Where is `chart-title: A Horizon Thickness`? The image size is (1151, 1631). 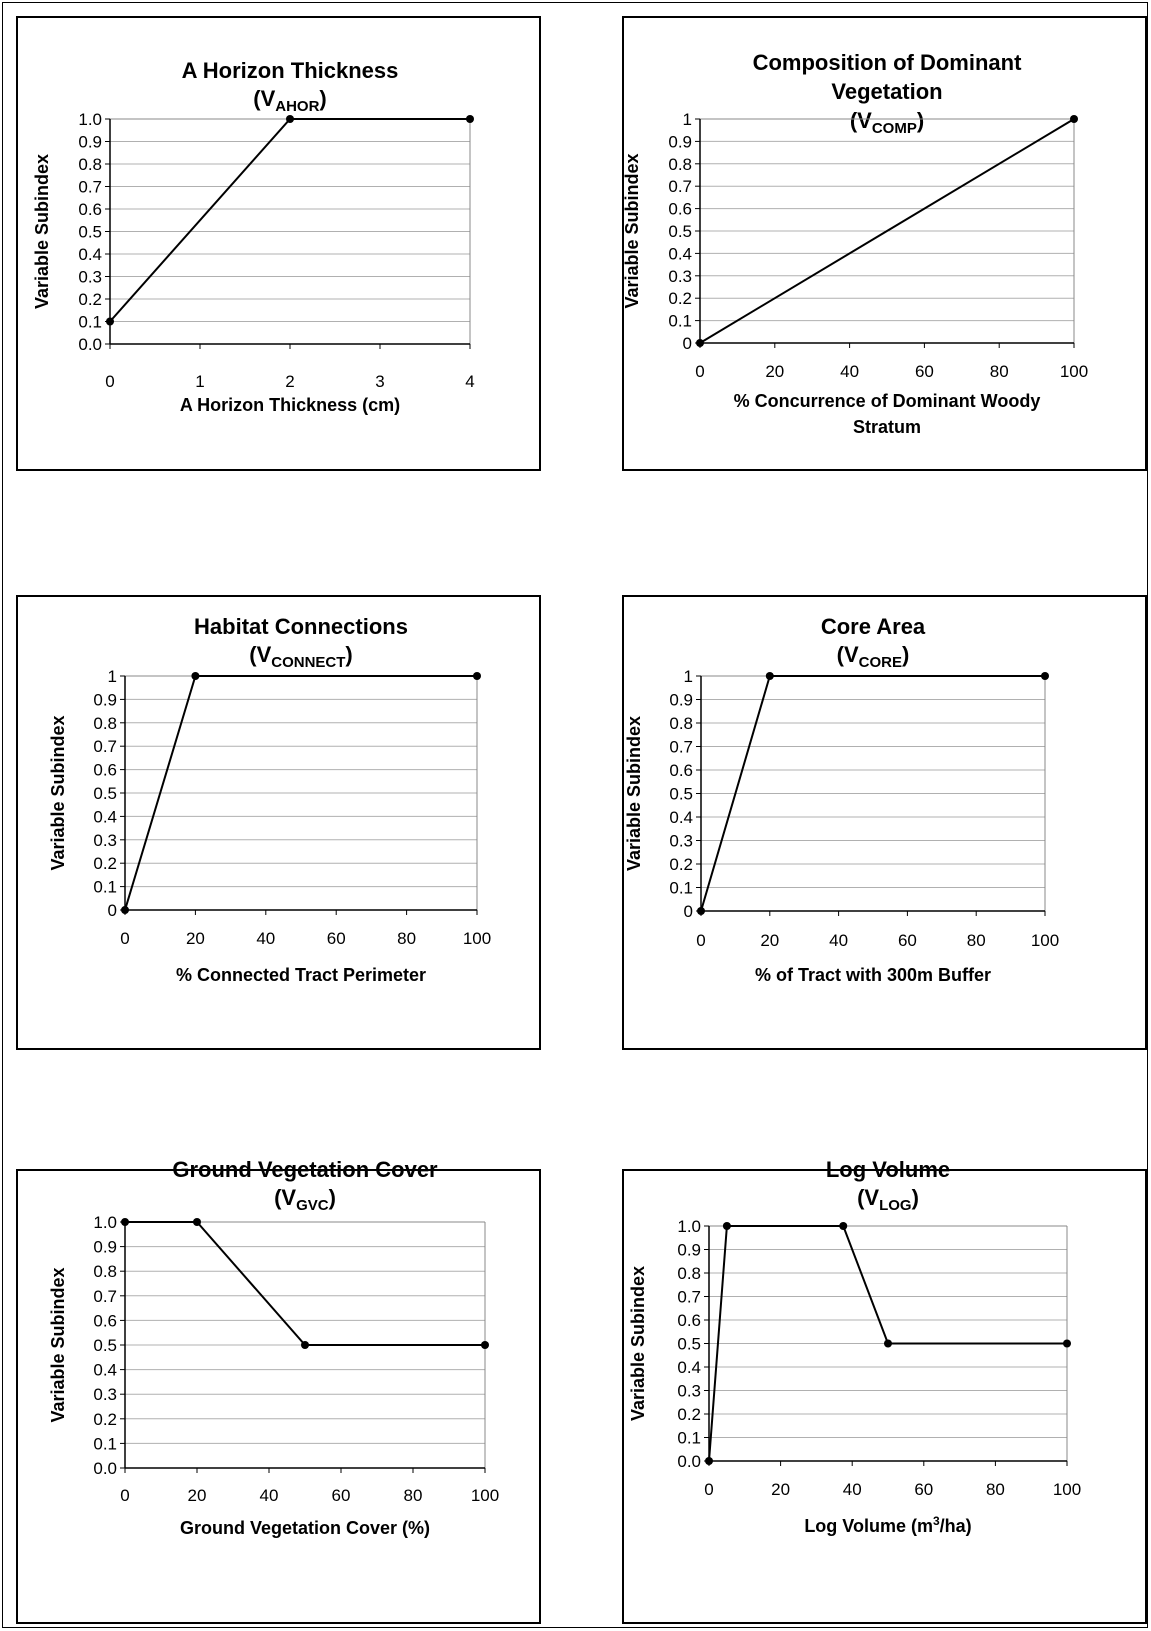 chart-title: A Horizon Thickness is located at coordinates (290, 70).